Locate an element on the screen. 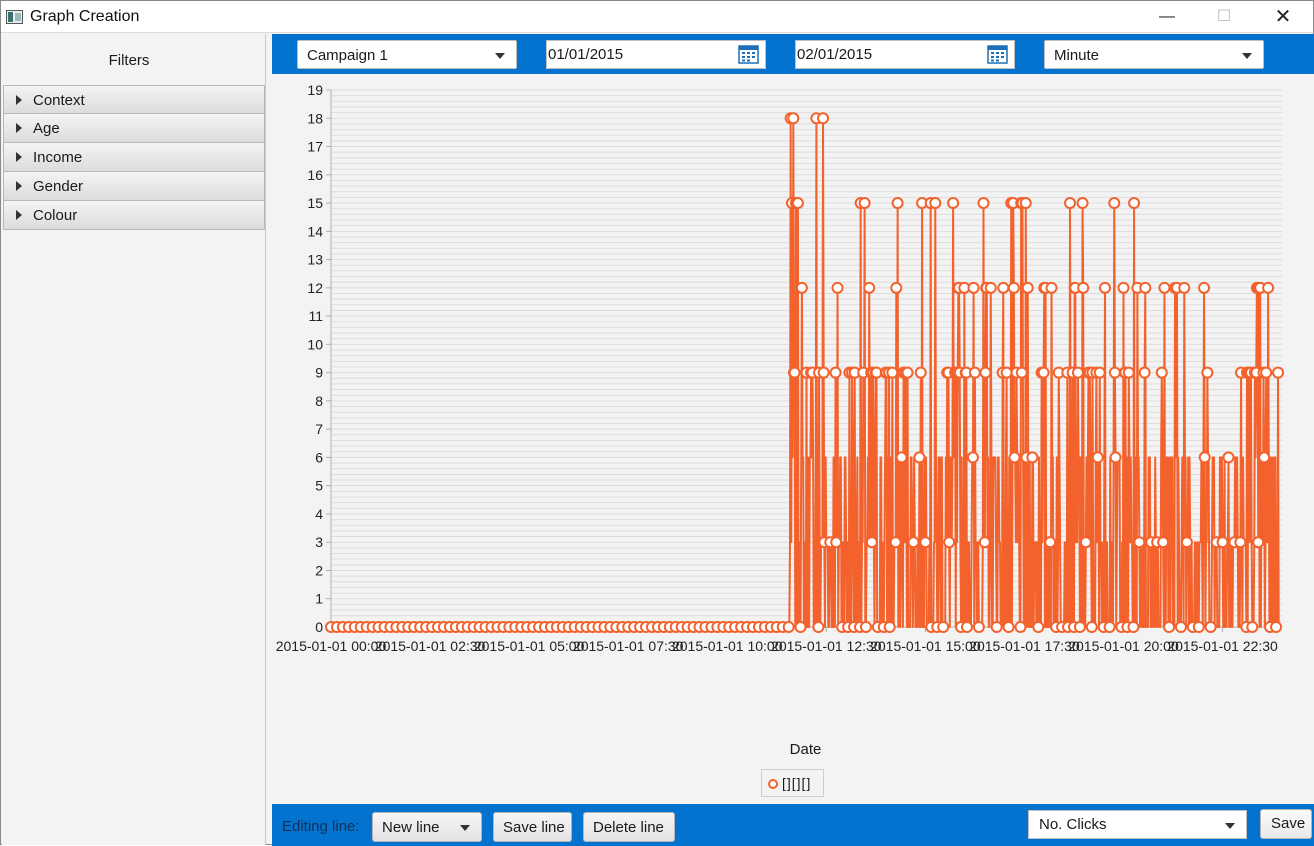  maximize-icon: ☐ is located at coordinates (1224, 16).